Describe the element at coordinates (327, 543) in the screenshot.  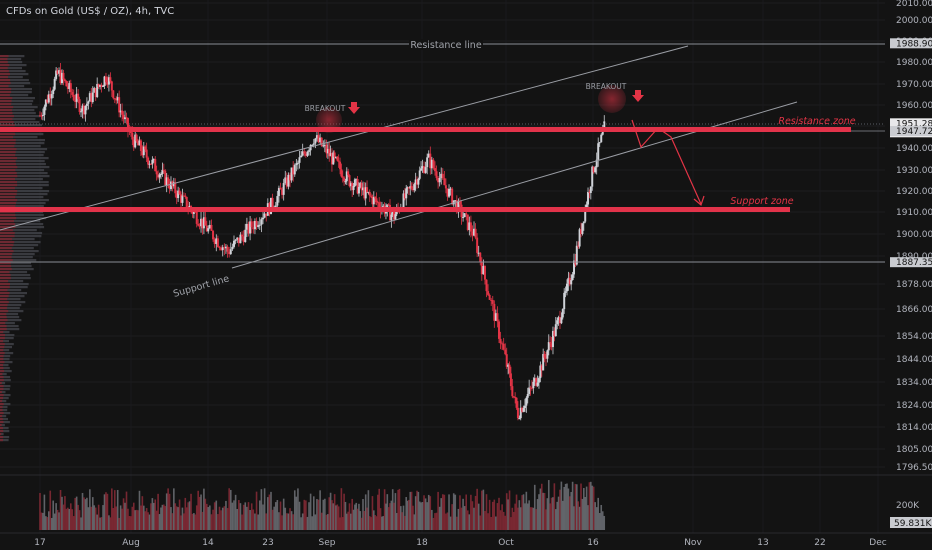
I see `time-tick-label: Sep` at that location.